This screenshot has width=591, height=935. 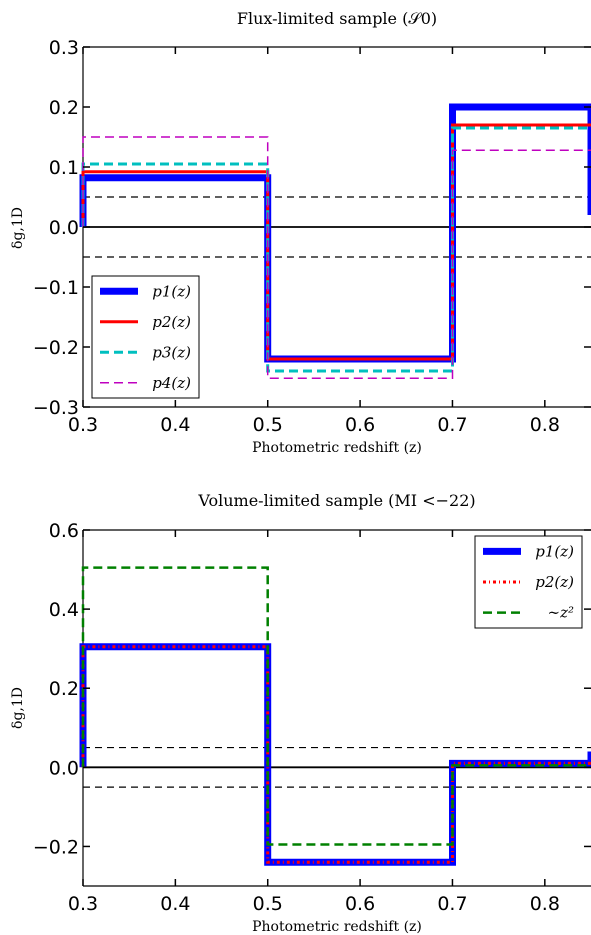 What do you see at coordinates (337, 18) in the screenshot?
I see `chart-title: Flux-limited sample (𝒮0)` at bounding box center [337, 18].